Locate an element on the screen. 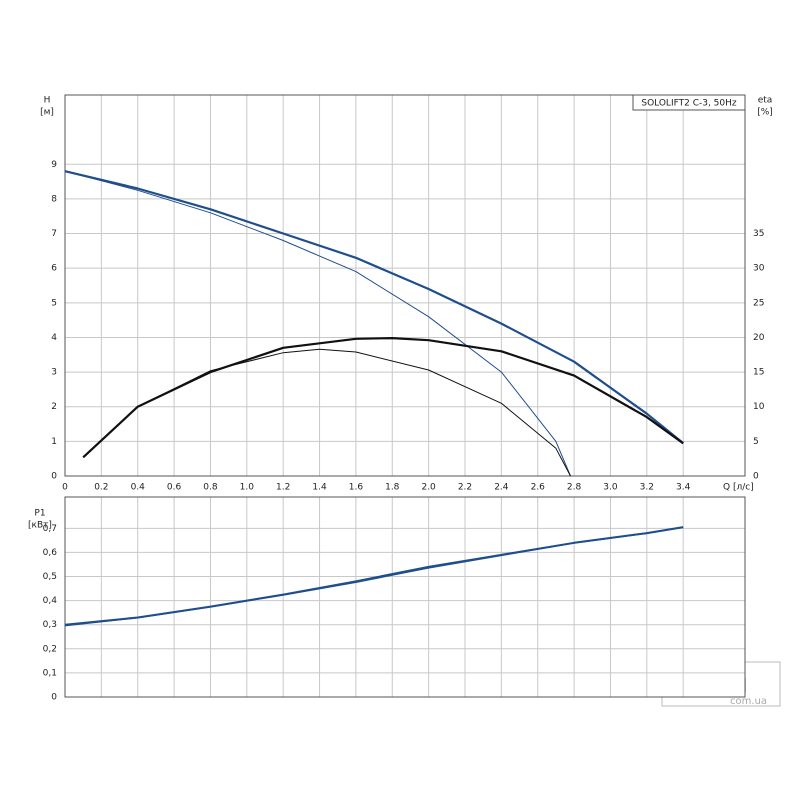  x-tick-label: 1.2 is located at coordinates (283, 488).